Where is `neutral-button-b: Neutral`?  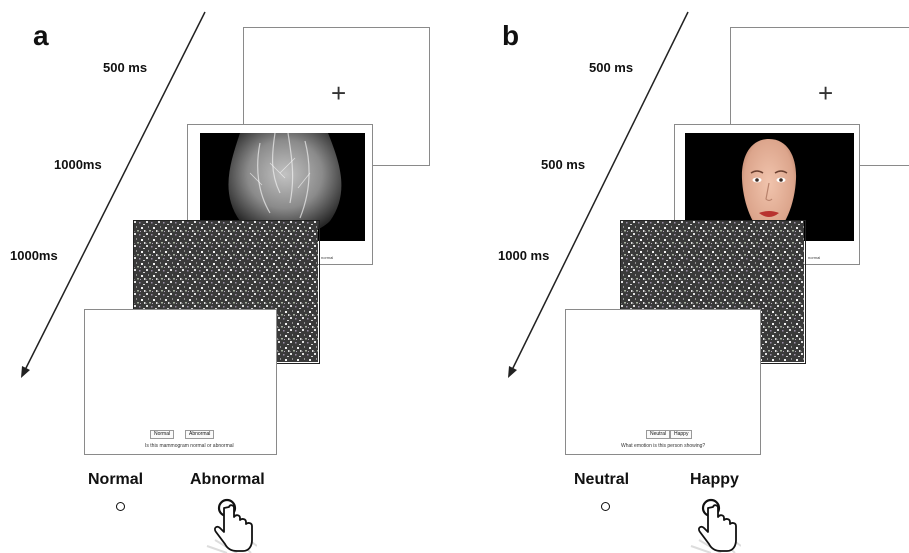 neutral-button-b: Neutral is located at coordinates (658, 434).